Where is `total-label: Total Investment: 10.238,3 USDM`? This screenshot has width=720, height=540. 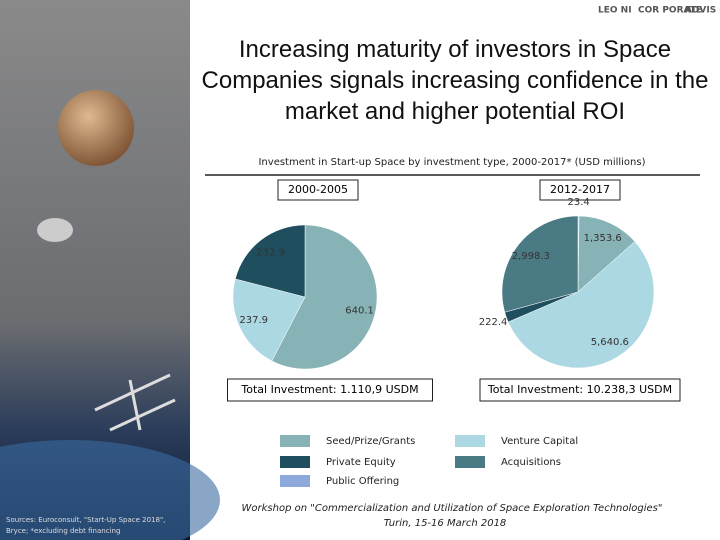 total-label: Total Investment: 10.238,3 USDM is located at coordinates (579, 389).